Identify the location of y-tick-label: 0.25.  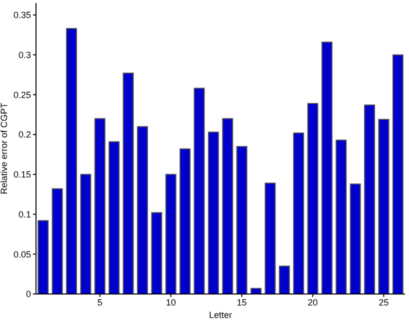
(22, 95).